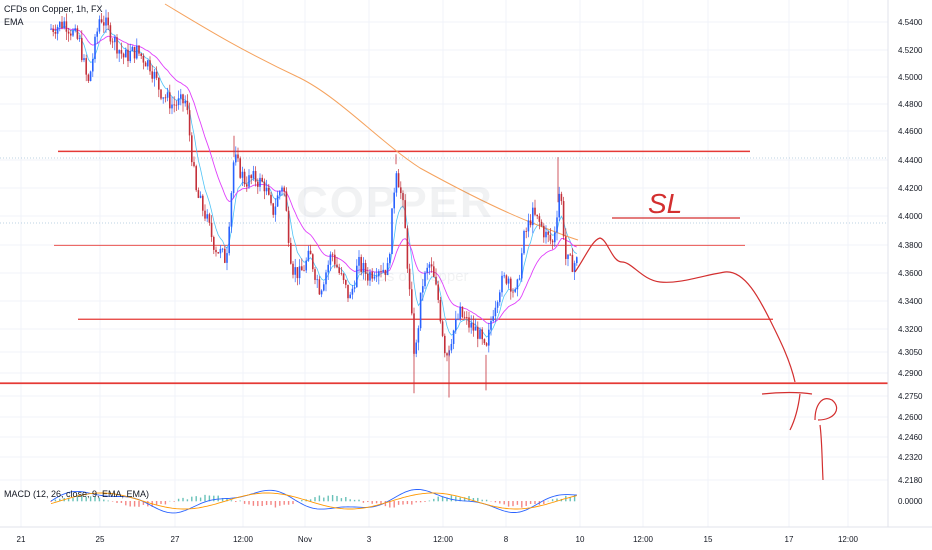 Image resolution: width=932 pixels, height=550 pixels. Describe the element at coordinates (14, 22) in the screenshot. I see `indicator-label: EMA` at that location.